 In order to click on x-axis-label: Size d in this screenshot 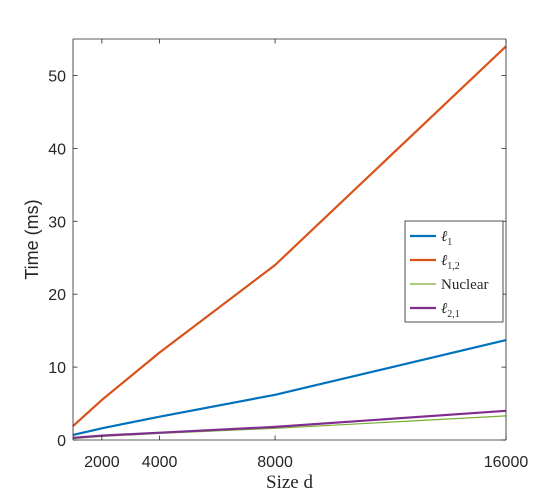, I will do `click(289, 482)`.